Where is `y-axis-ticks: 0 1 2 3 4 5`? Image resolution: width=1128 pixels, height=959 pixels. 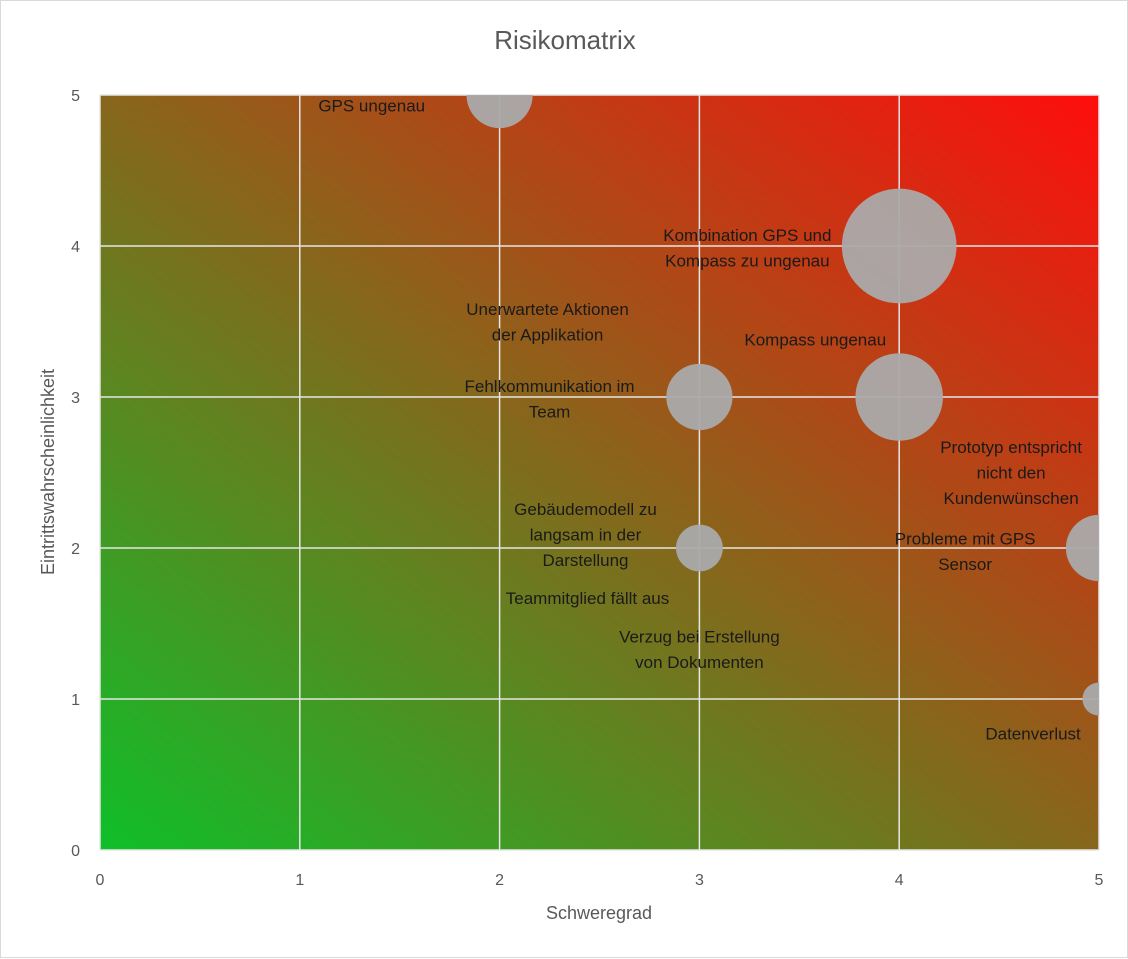 y-axis-ticks: 0 1 2 3 4 5 is located at coordinates (75, 474).